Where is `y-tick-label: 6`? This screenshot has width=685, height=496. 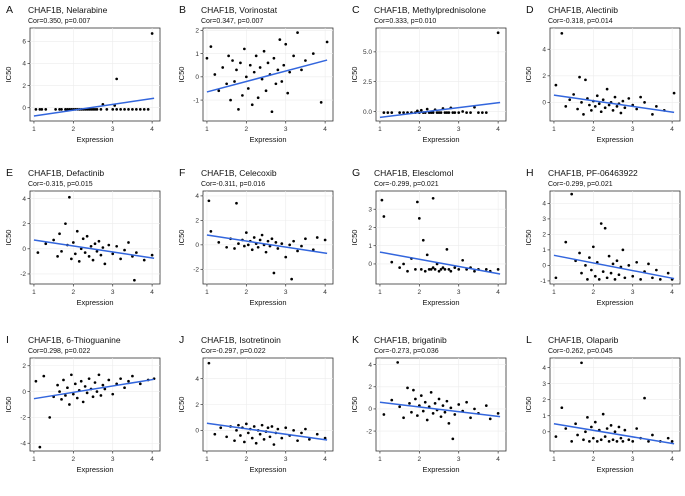 y-tick-label: 6 is located at coordinates (24, 42).